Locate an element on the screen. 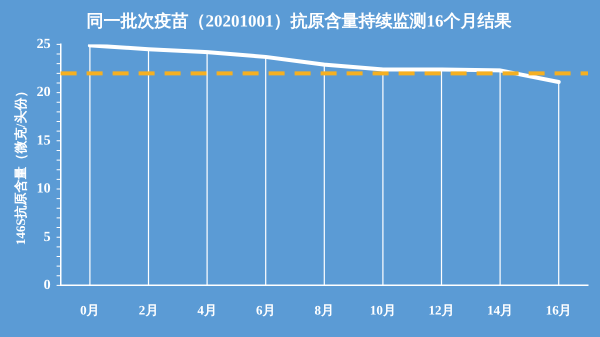 Image resolution: width=600 pixels, height=337 pixels. x-tick-label: 10月 is located at coordinates (383, 310).